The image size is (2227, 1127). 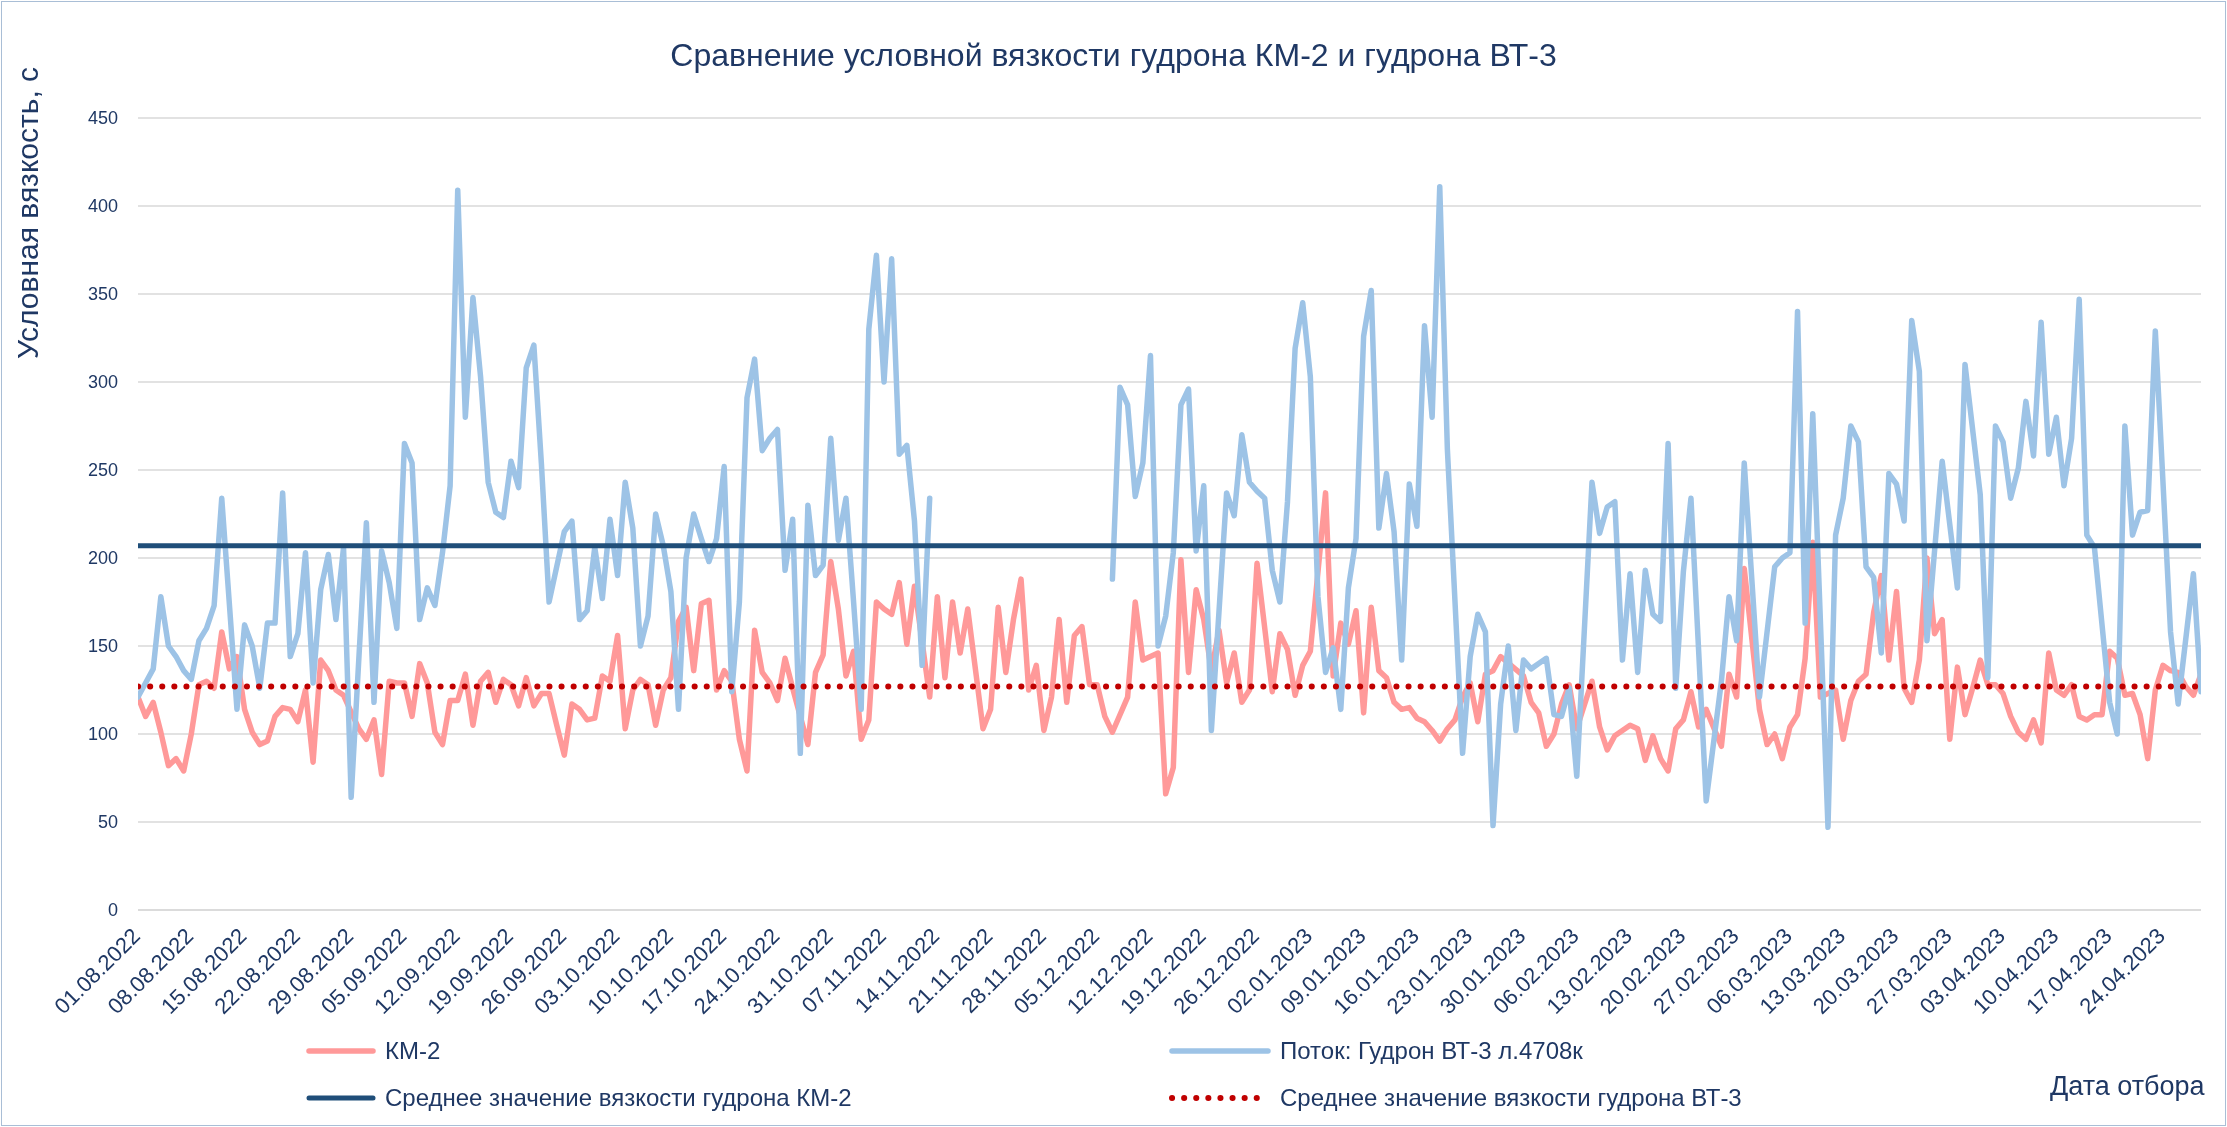 What do you see at coordinates (112, 910) in the screenshot?
I see `y-tick-label: 0` at bounding box center [112, 910].